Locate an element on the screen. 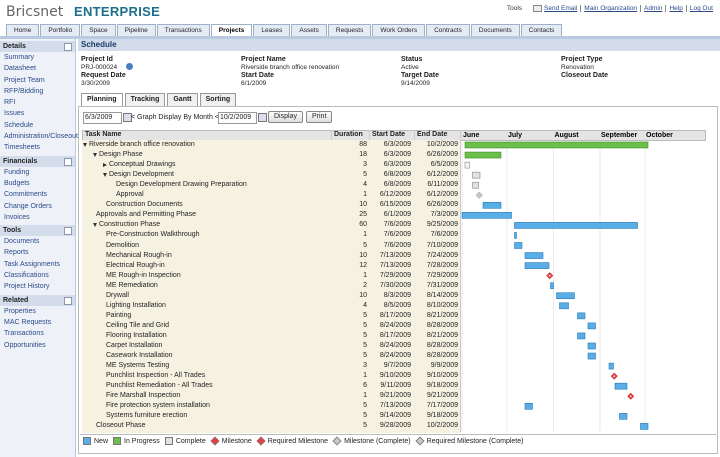 This screenshot has height=457, width=720. tools-menu: Tools is located at coordinates (514, 8).